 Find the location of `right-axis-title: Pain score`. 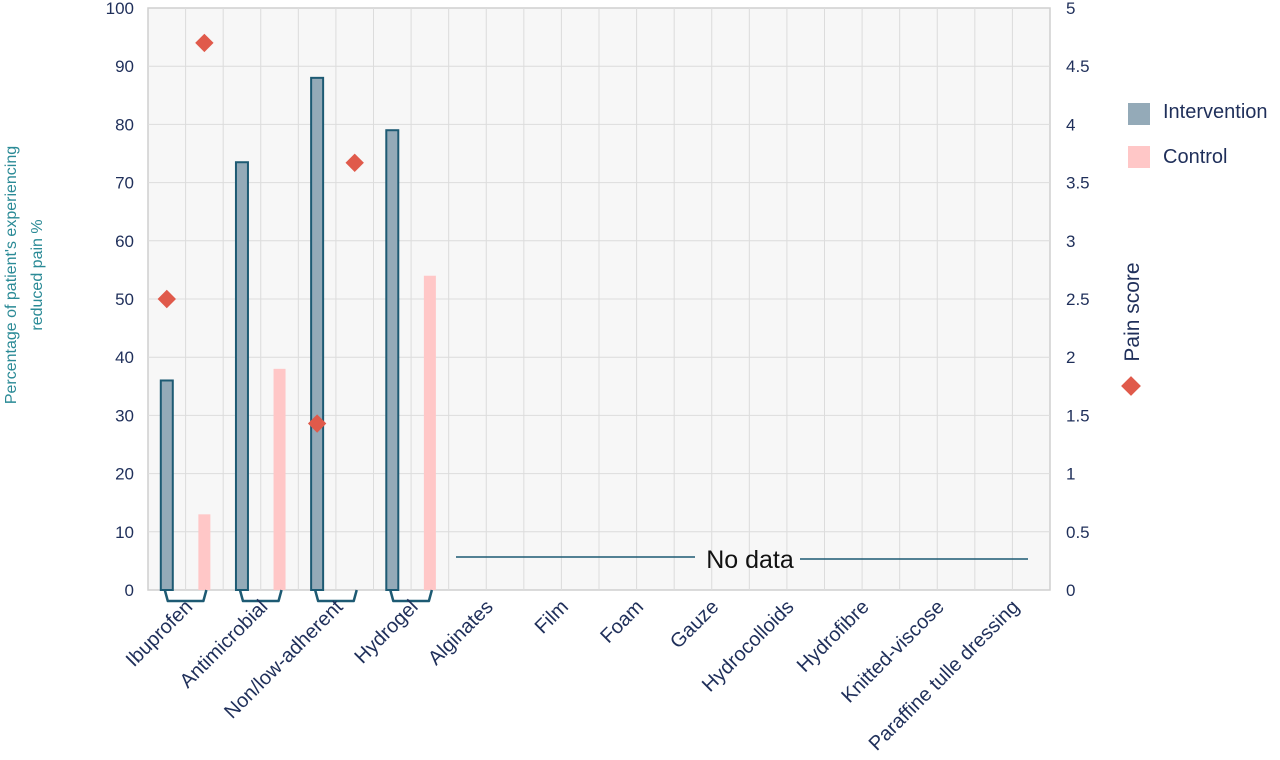

right-axis-title: Pain score is located at coordinates (1132, 329).